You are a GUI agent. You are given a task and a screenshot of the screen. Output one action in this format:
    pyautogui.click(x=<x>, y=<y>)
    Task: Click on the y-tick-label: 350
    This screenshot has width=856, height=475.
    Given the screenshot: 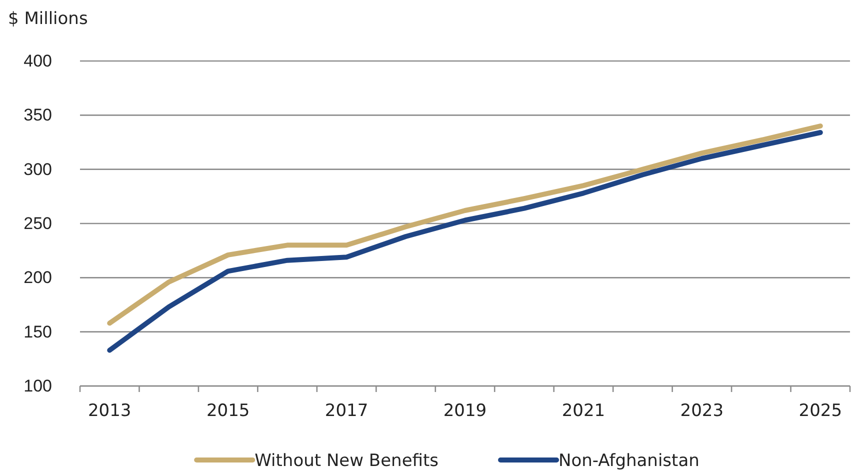 What is the action you would take?
    pyautogui.click(x=38, y=115)
    